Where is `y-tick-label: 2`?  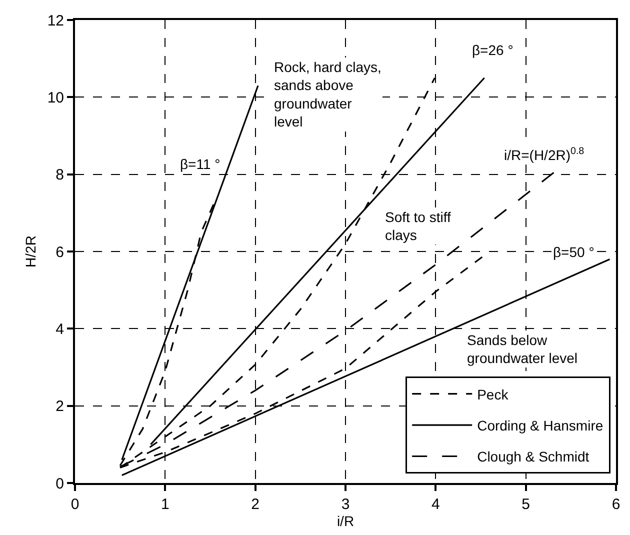 y-tick-label: 2 is located at coordinates (60, 407).